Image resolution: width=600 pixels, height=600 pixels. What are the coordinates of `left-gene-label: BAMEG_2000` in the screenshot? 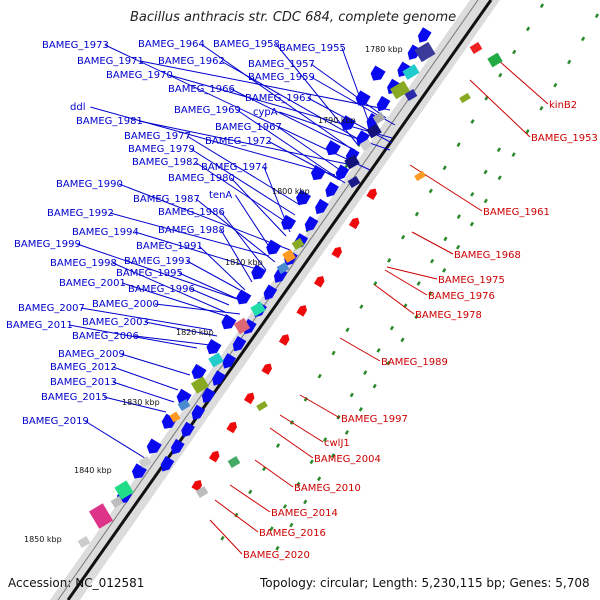 It's located at (125, 304).